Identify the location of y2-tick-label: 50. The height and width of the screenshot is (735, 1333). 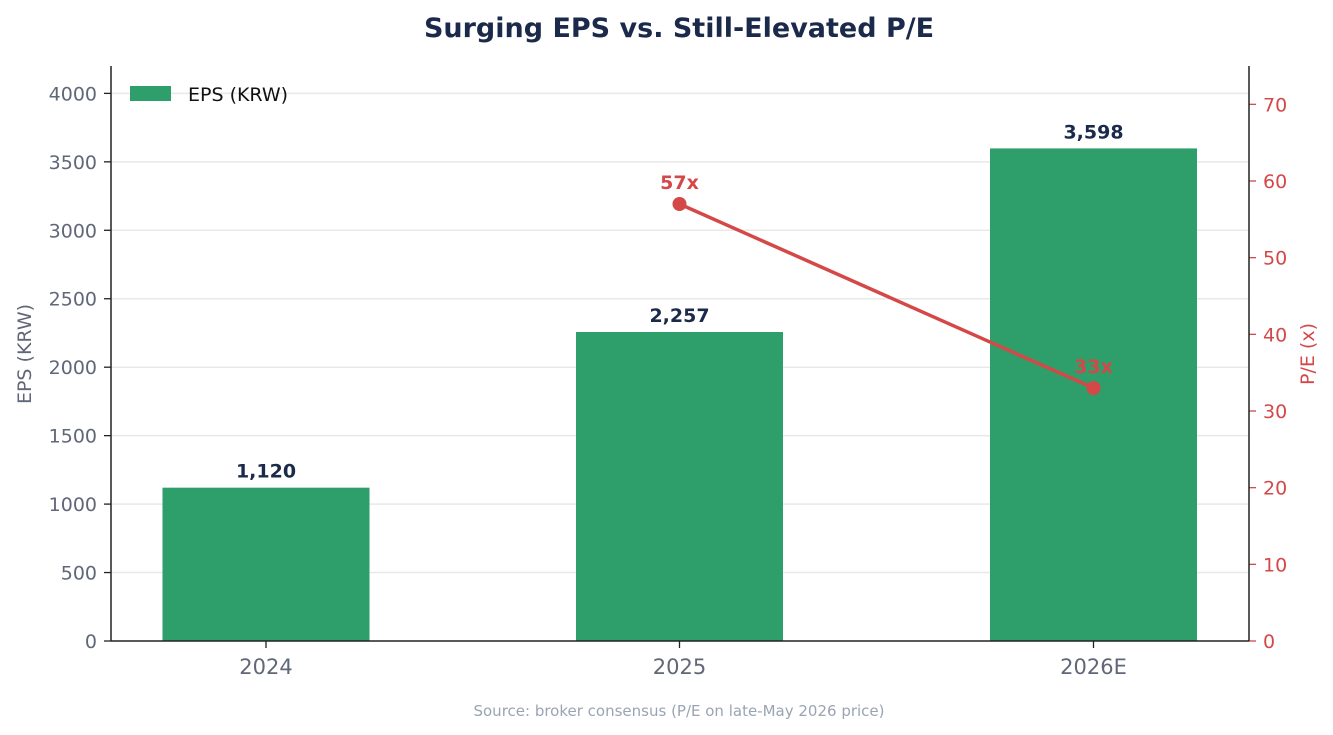
(1275, 259).